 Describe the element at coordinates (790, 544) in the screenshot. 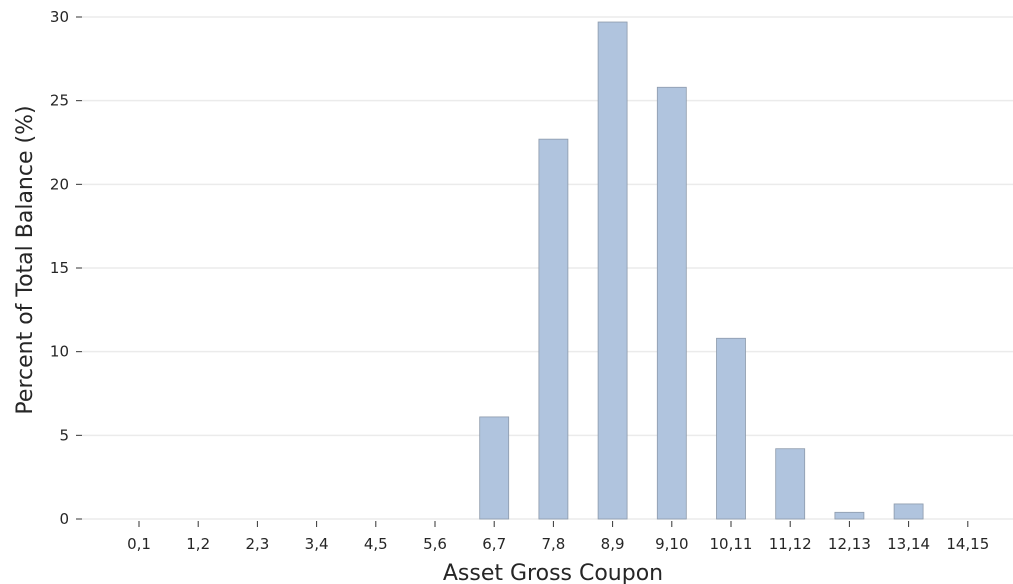

I see `x-tick-label: 11,12` at that location.